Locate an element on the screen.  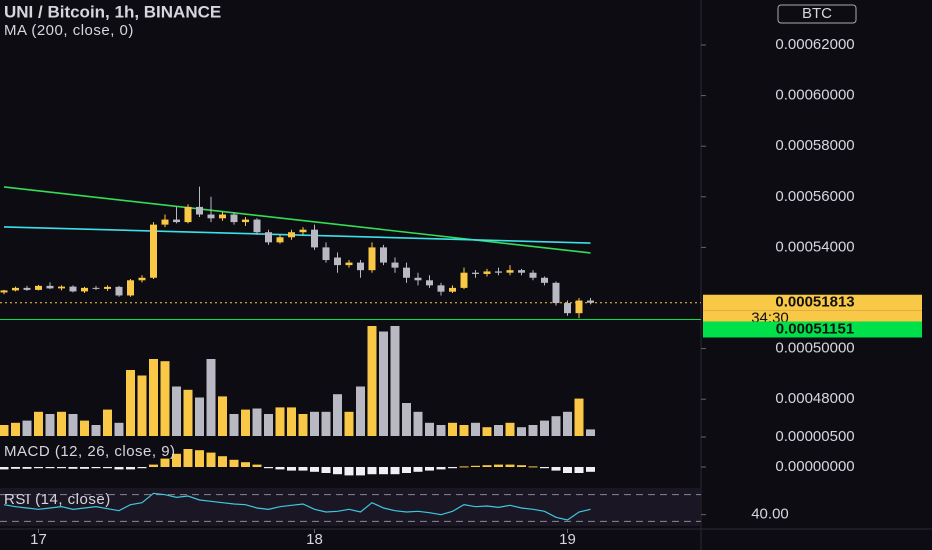
currency-button-label: BTC is located at coordinates (817, 13).